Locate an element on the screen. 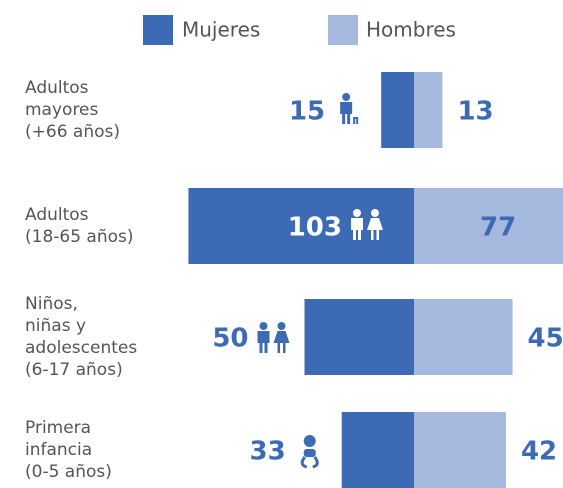 This screenshot has width=563, height=488. category-label: Primera is located at coordinates (58, 428).